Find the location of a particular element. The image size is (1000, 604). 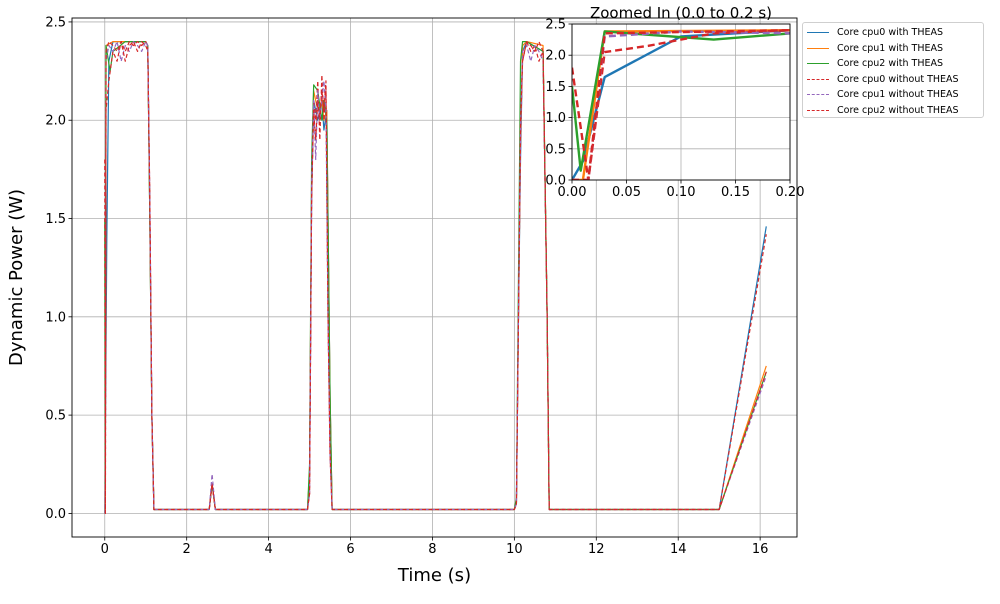

legend-item: Core cpu1 without THEAS is located at coordinates (893, 95).